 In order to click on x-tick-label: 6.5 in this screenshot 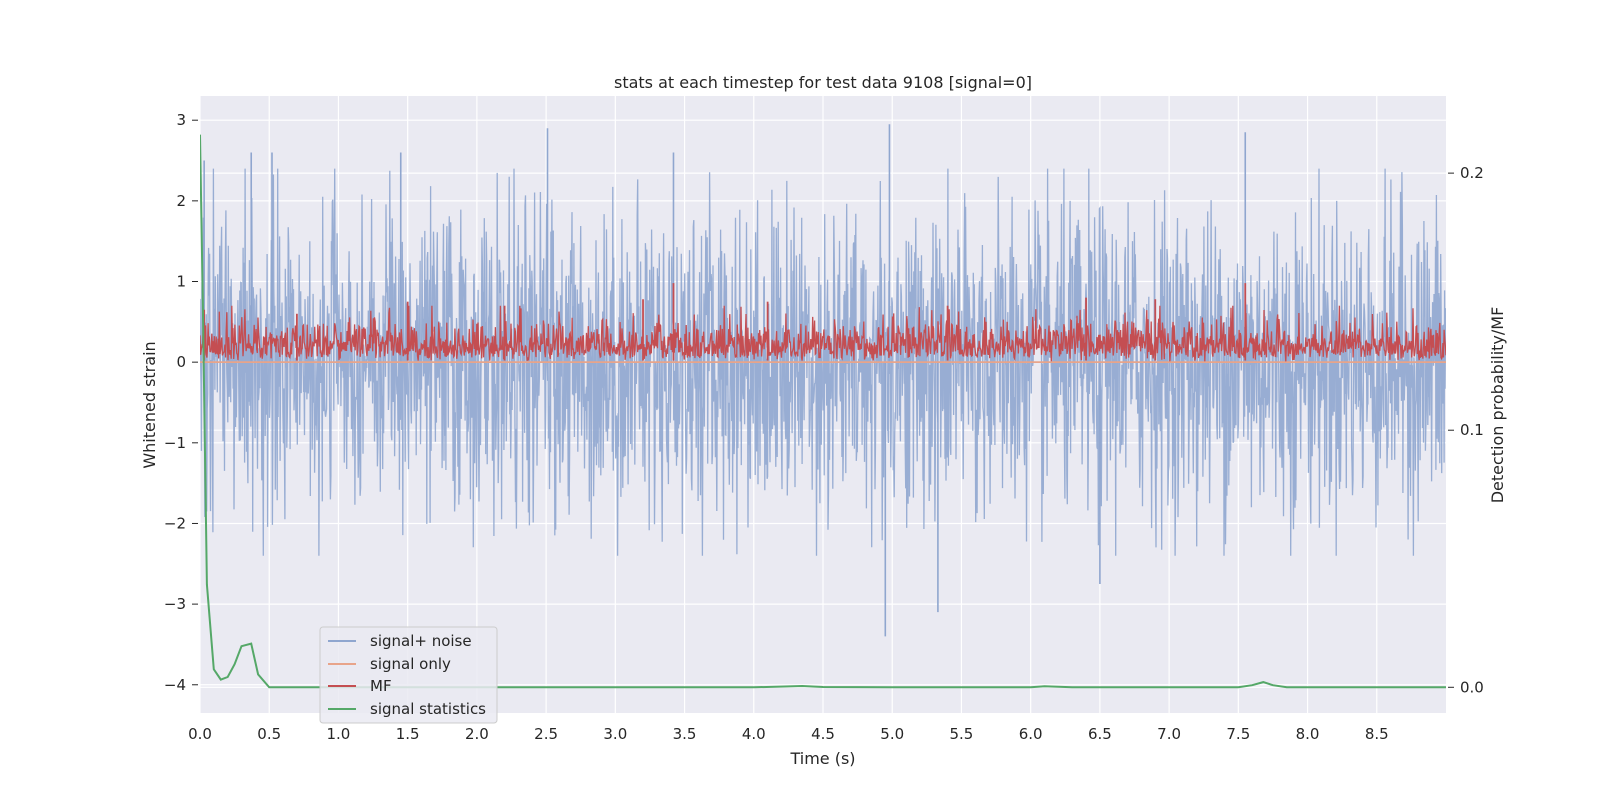, I will do `click(1100, 734)`.